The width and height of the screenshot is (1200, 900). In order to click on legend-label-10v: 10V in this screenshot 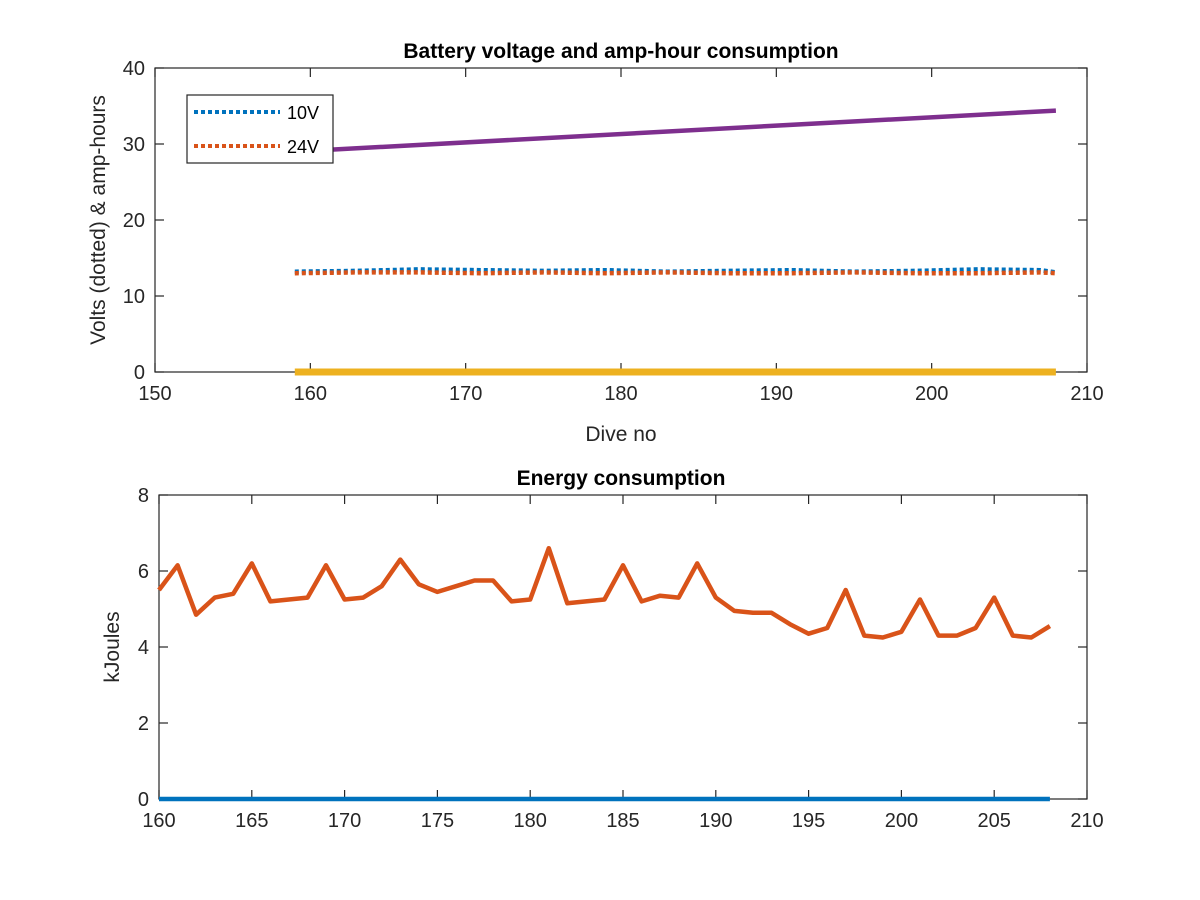, I will do `click(303, 113)`.